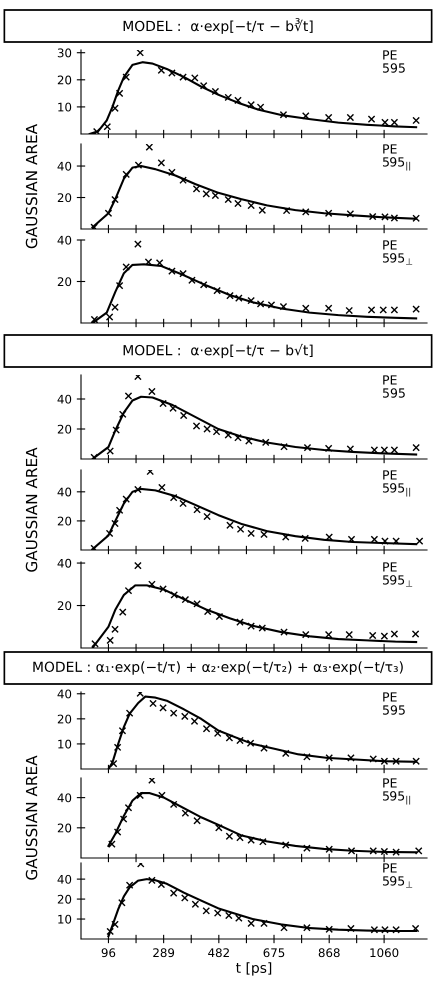  I want to click on x-tick-label: 96, so click(109, 953).